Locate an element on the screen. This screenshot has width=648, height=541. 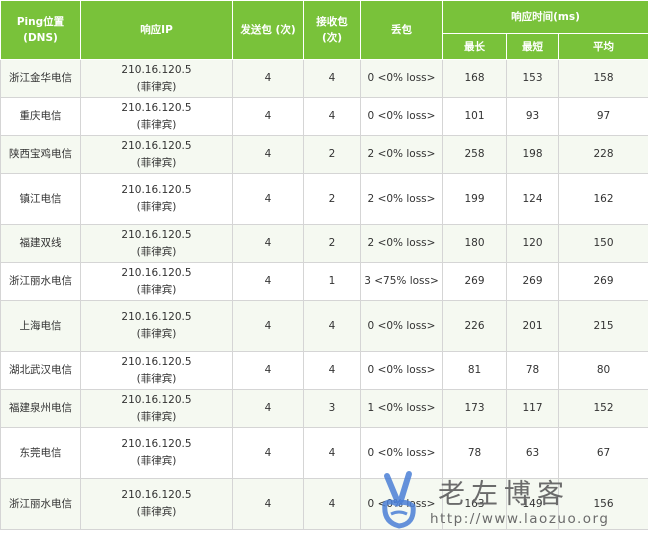
avg-ms: 228 is located at coordinates (603, 154).